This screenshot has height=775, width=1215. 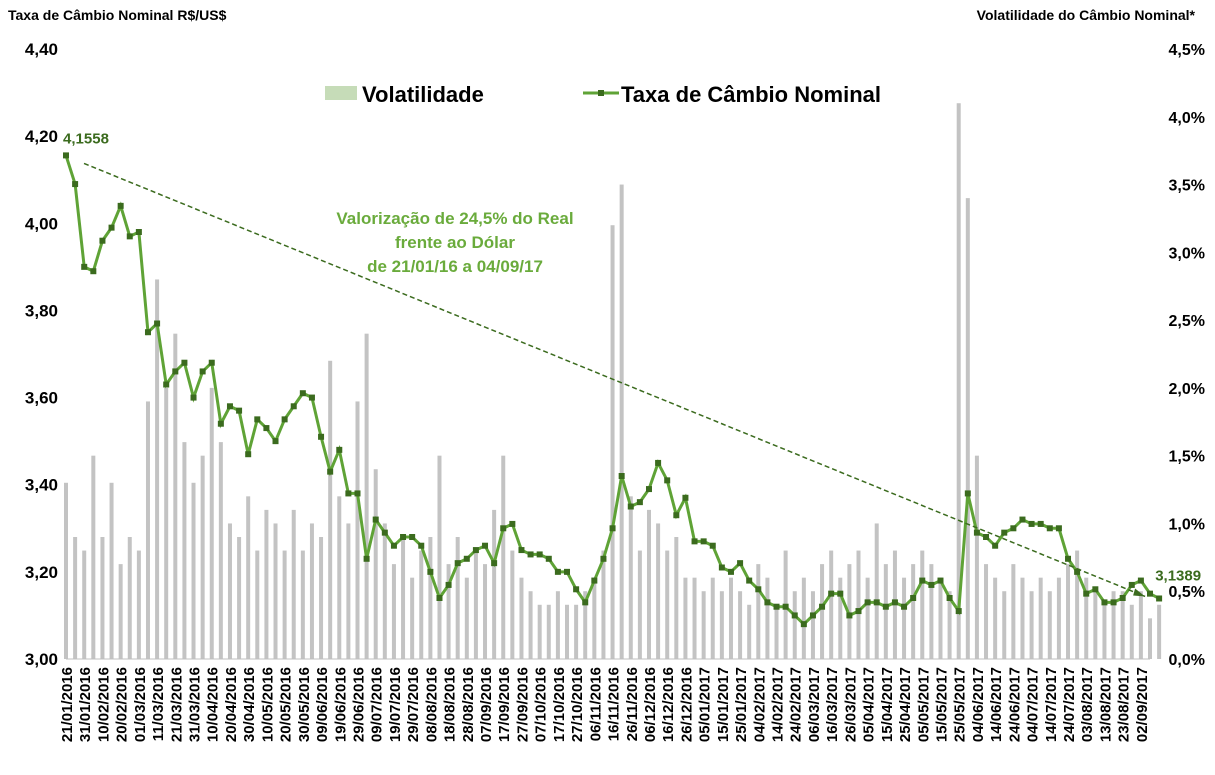 I want to click on y-tick-label: 4,00, so click(x=41, y=223).